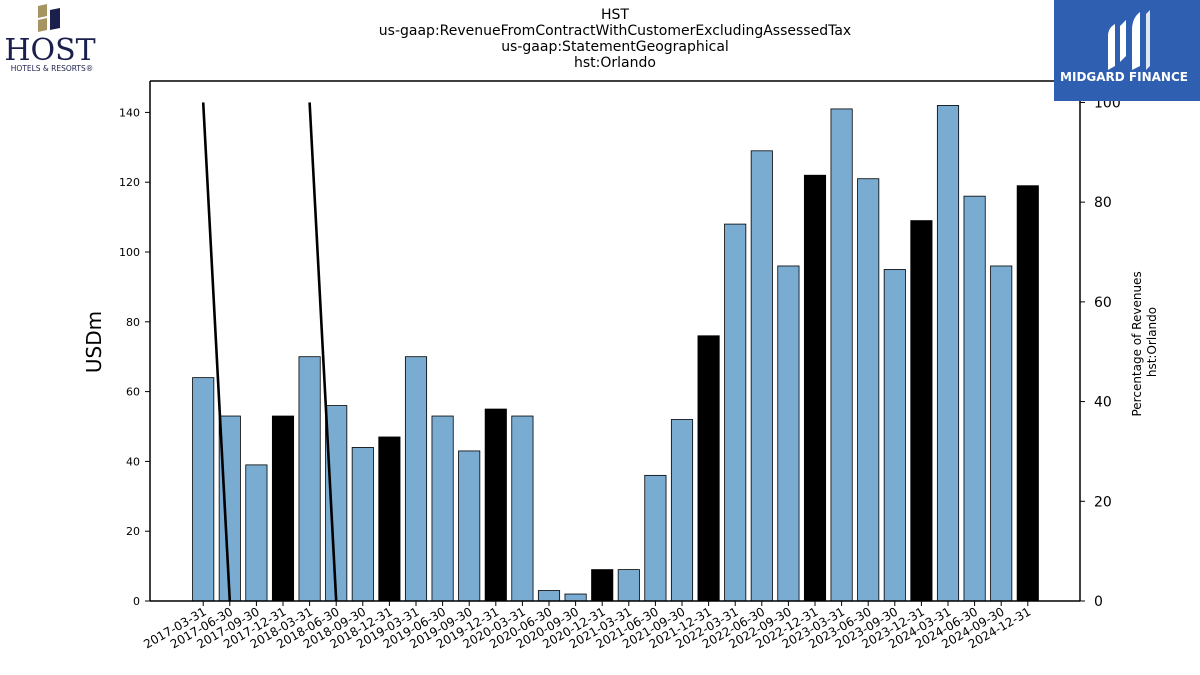  I want to click on midgard-finance-logo: MIDGARD FINANCE, so click(1127, 50).